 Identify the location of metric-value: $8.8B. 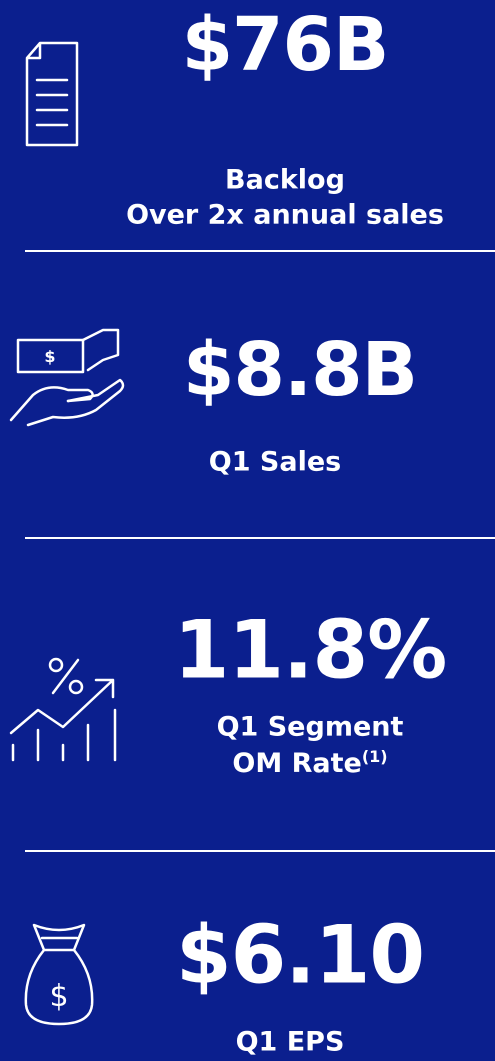
(300, 370).